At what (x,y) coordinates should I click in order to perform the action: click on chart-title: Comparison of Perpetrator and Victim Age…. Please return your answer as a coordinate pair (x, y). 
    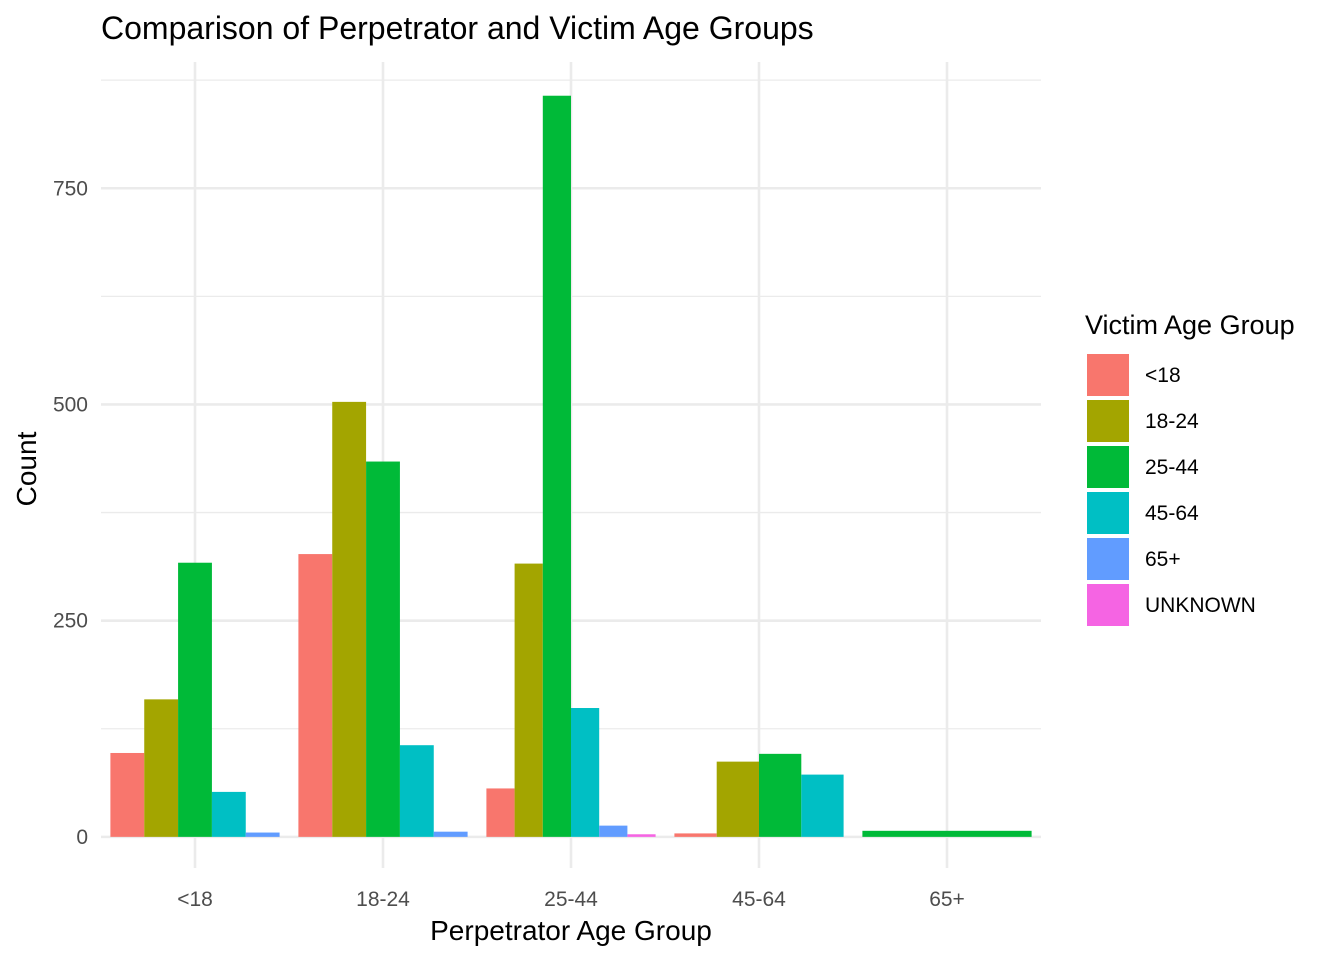
    Looking at the image, I should click on (457, 28).